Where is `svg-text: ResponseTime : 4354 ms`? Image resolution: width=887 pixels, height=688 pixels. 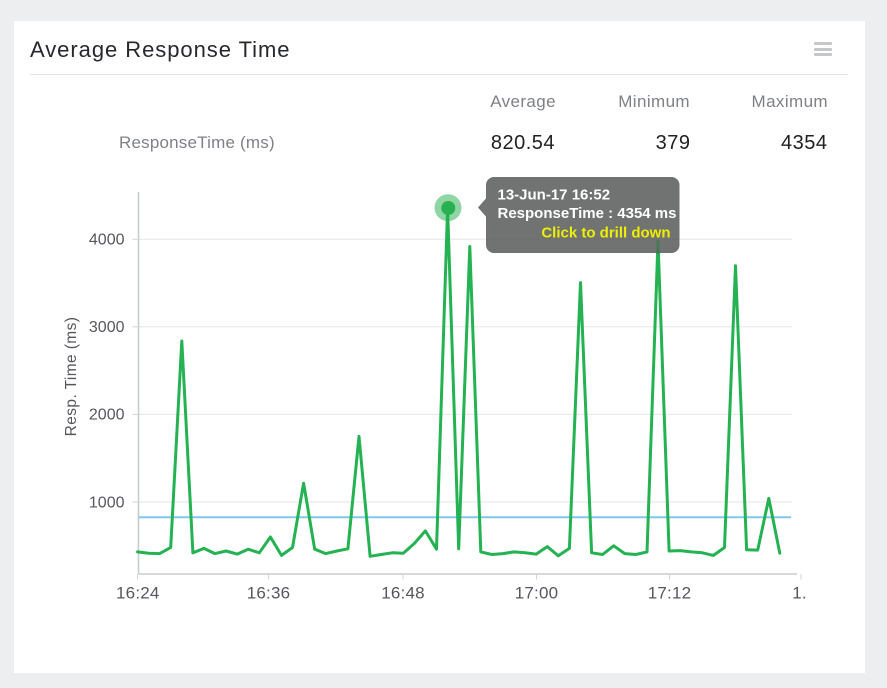 svg-text: ResponseTime : 4354 ms is located at coordinates (587, 213).